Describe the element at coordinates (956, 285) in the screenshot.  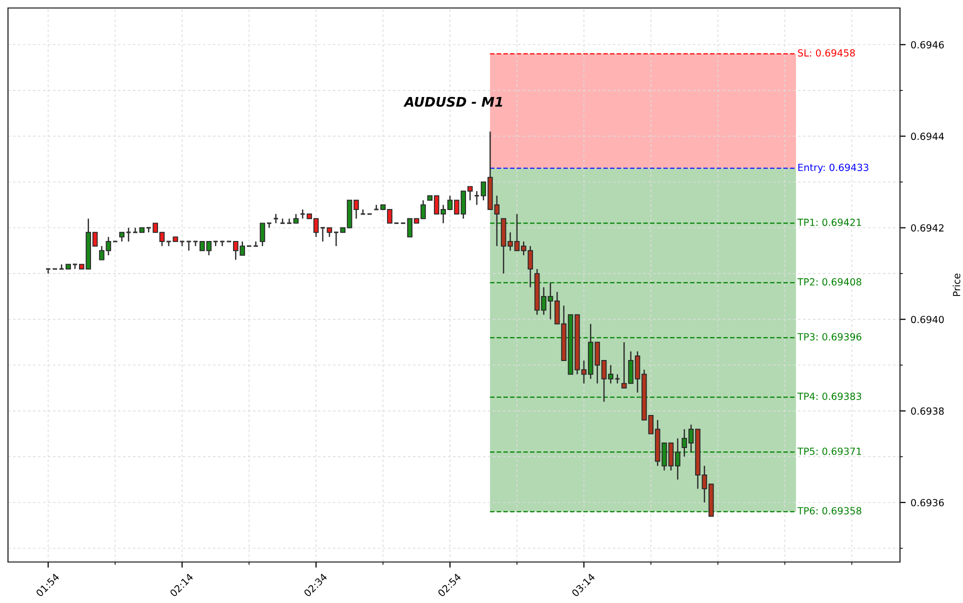
I see `y-axis-title: Price` at that location.